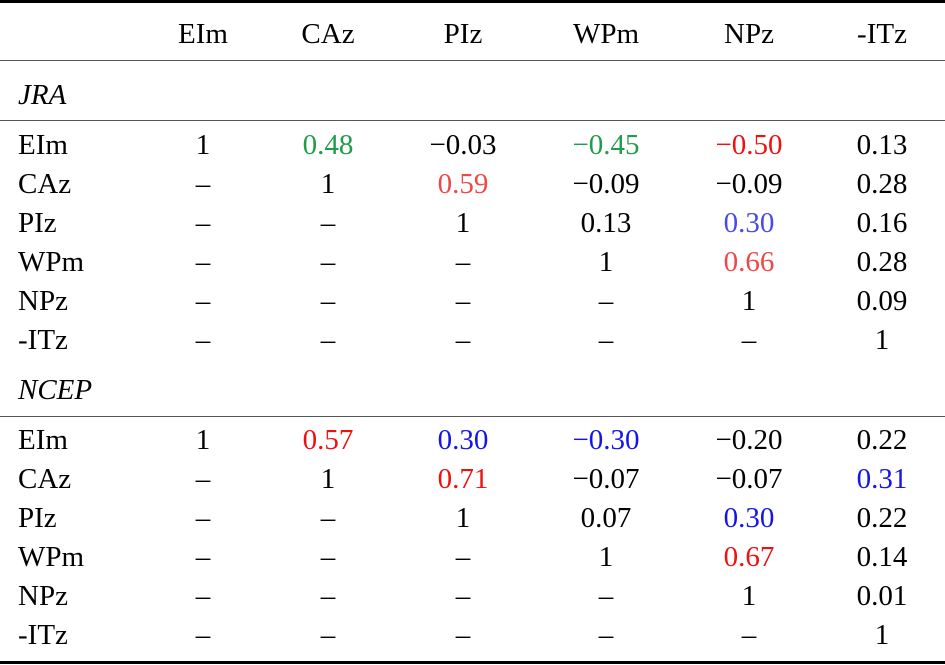 Image resolution: width=945 pixels, height=665 pixels. What do you see at coordinates (749, 440) in the screenshot?
I see `table-cell: −0.20` at bounding box center [749, 440].